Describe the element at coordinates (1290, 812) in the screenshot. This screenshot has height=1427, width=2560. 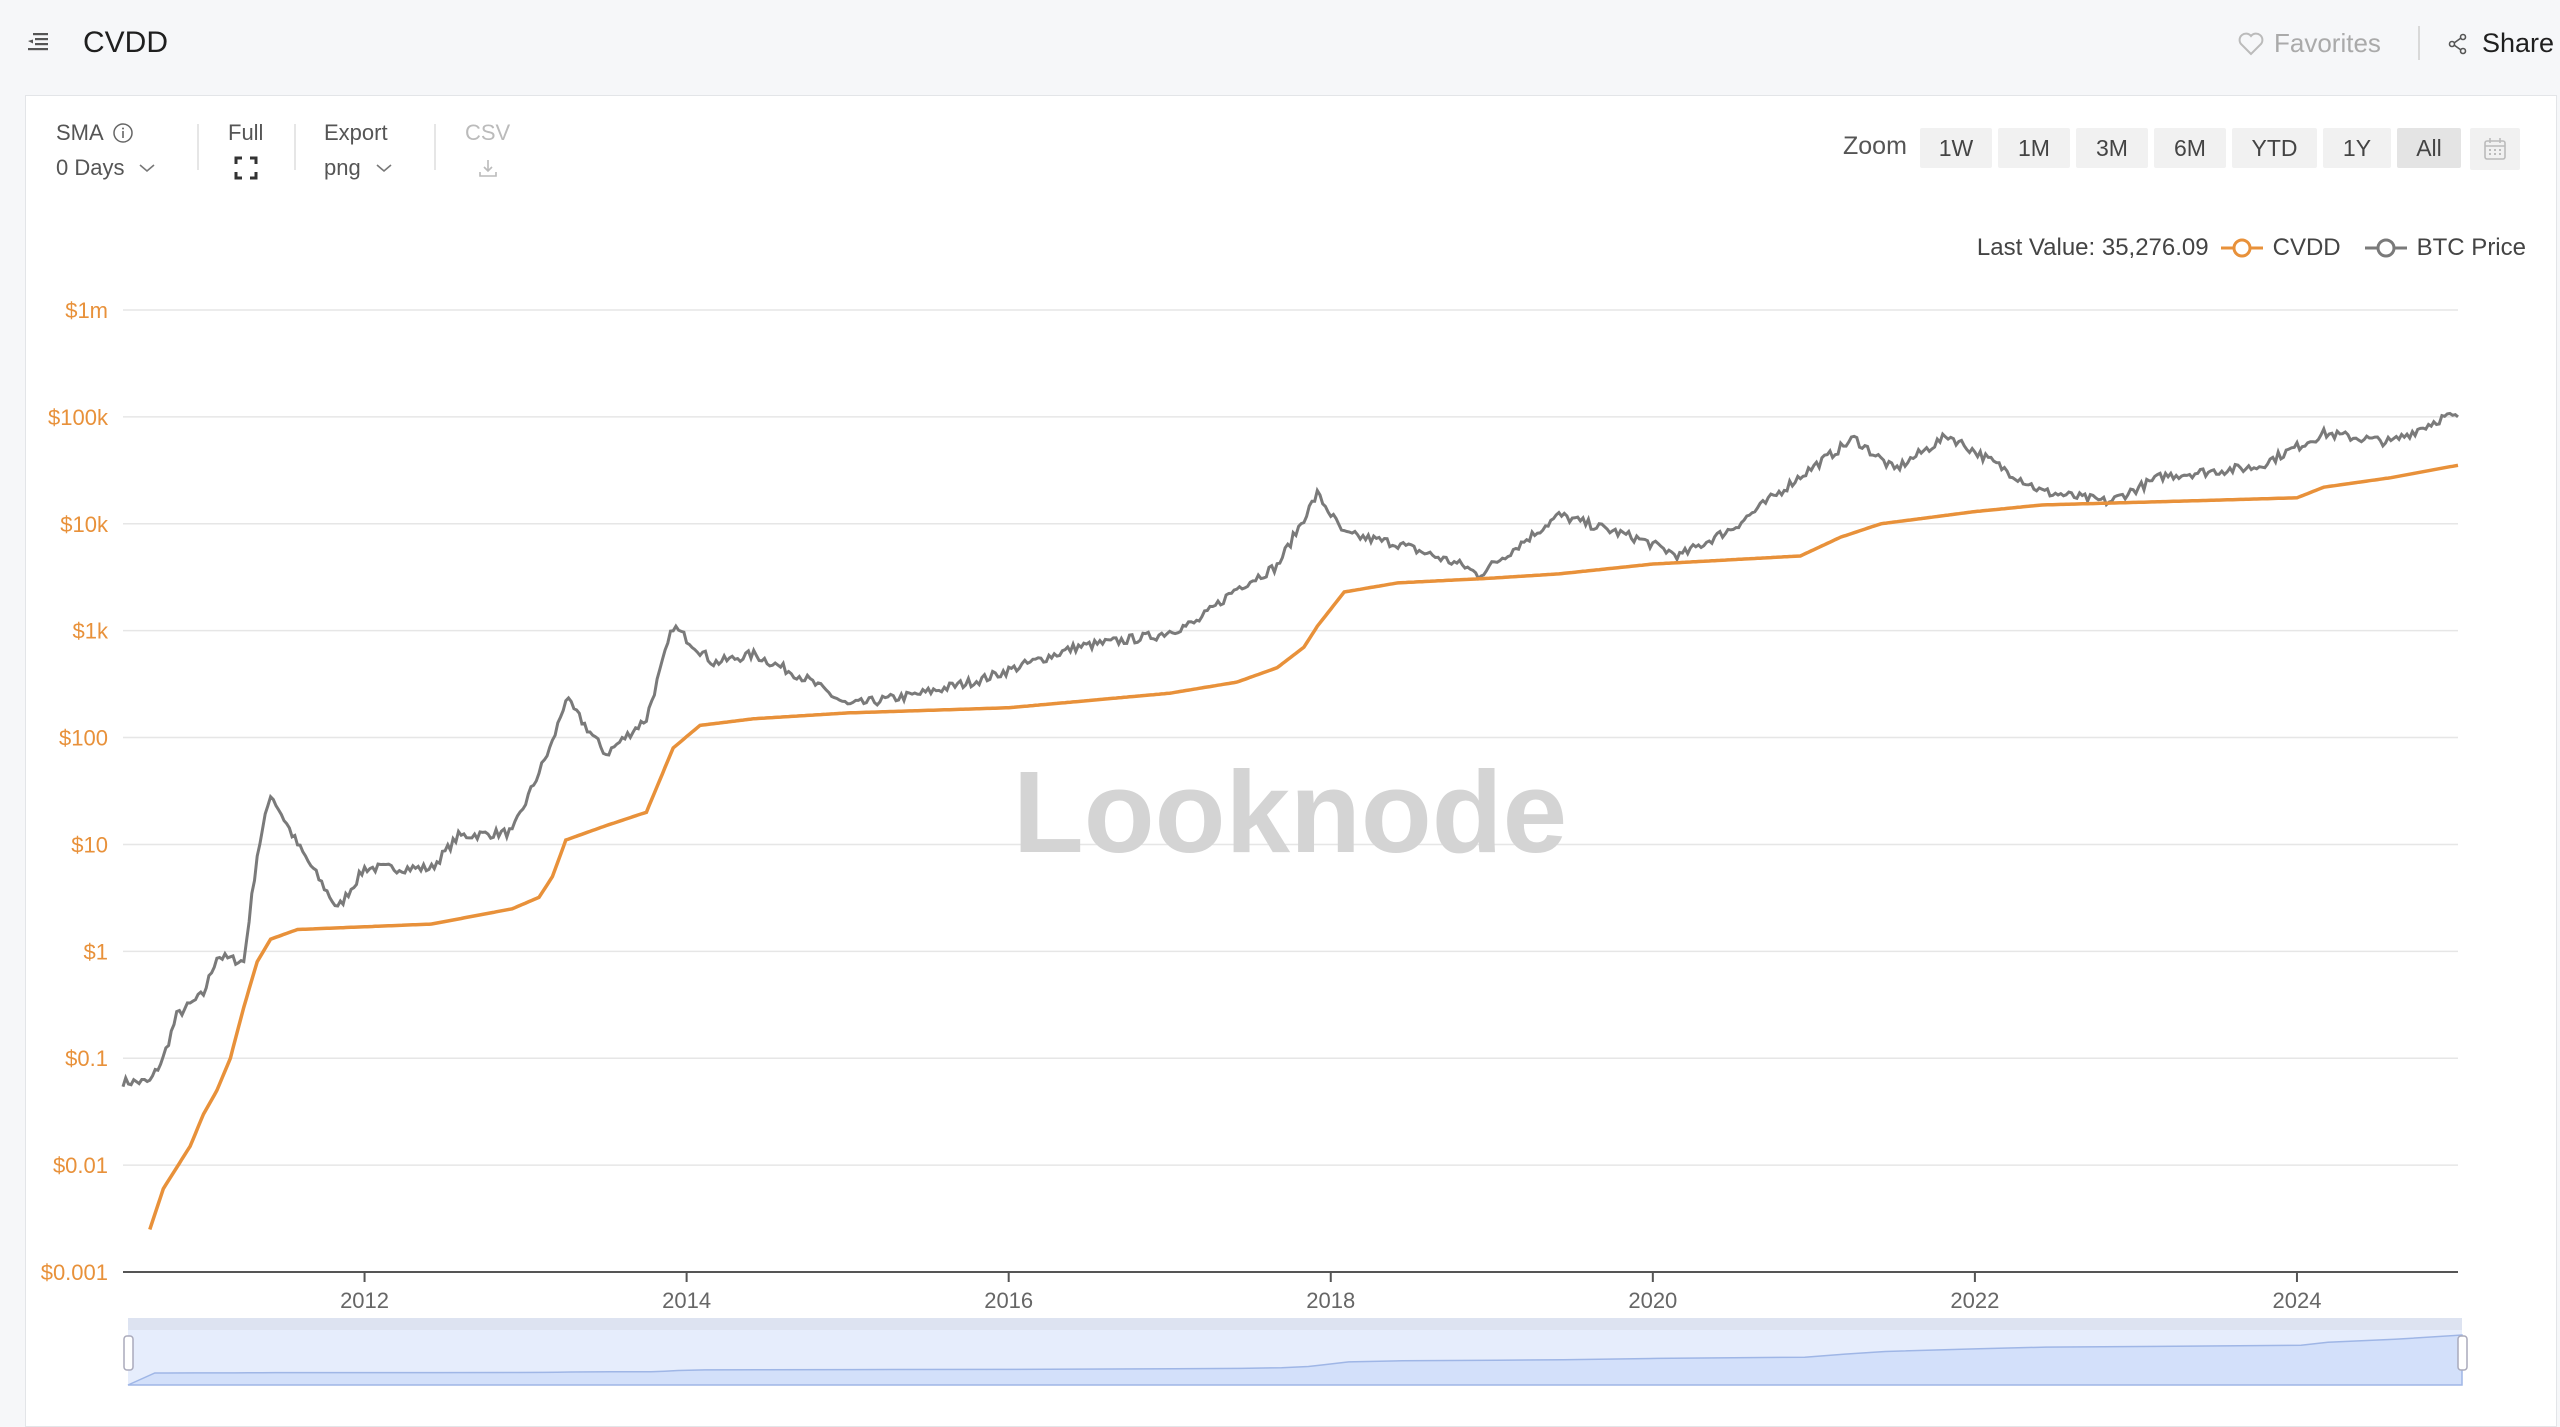
I see `watermark: Looknode` at that location.